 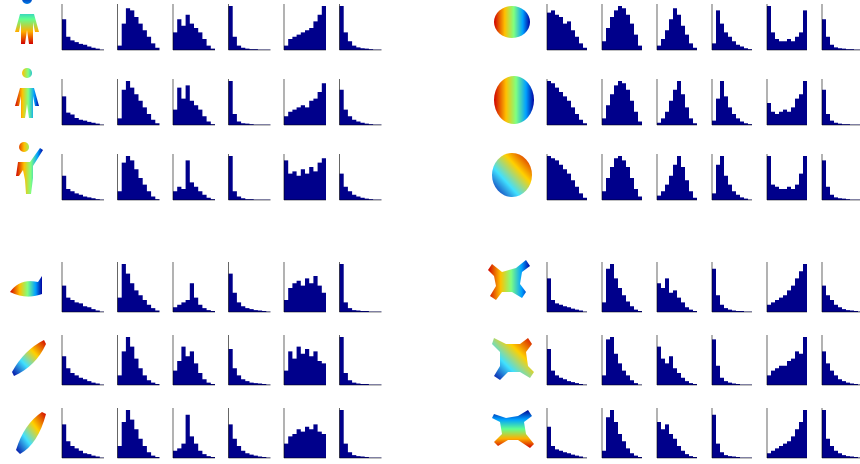 I want to click on fish-shapes, so click(x=28, y=365).